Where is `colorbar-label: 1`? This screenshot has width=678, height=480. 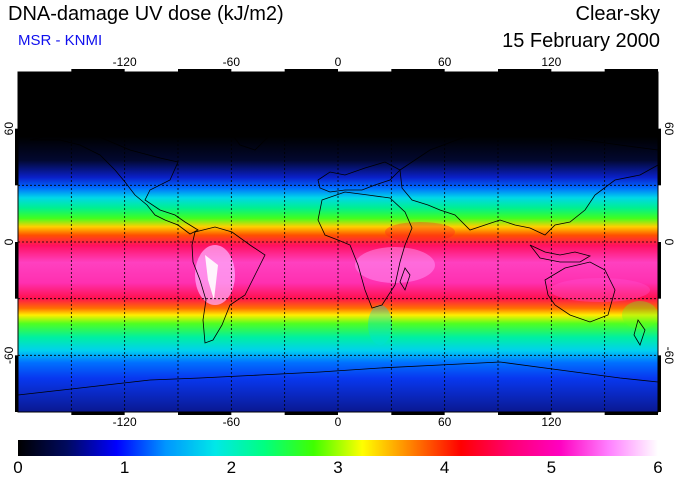 colorbar-label: 1 is located at coordinates (124, 467).